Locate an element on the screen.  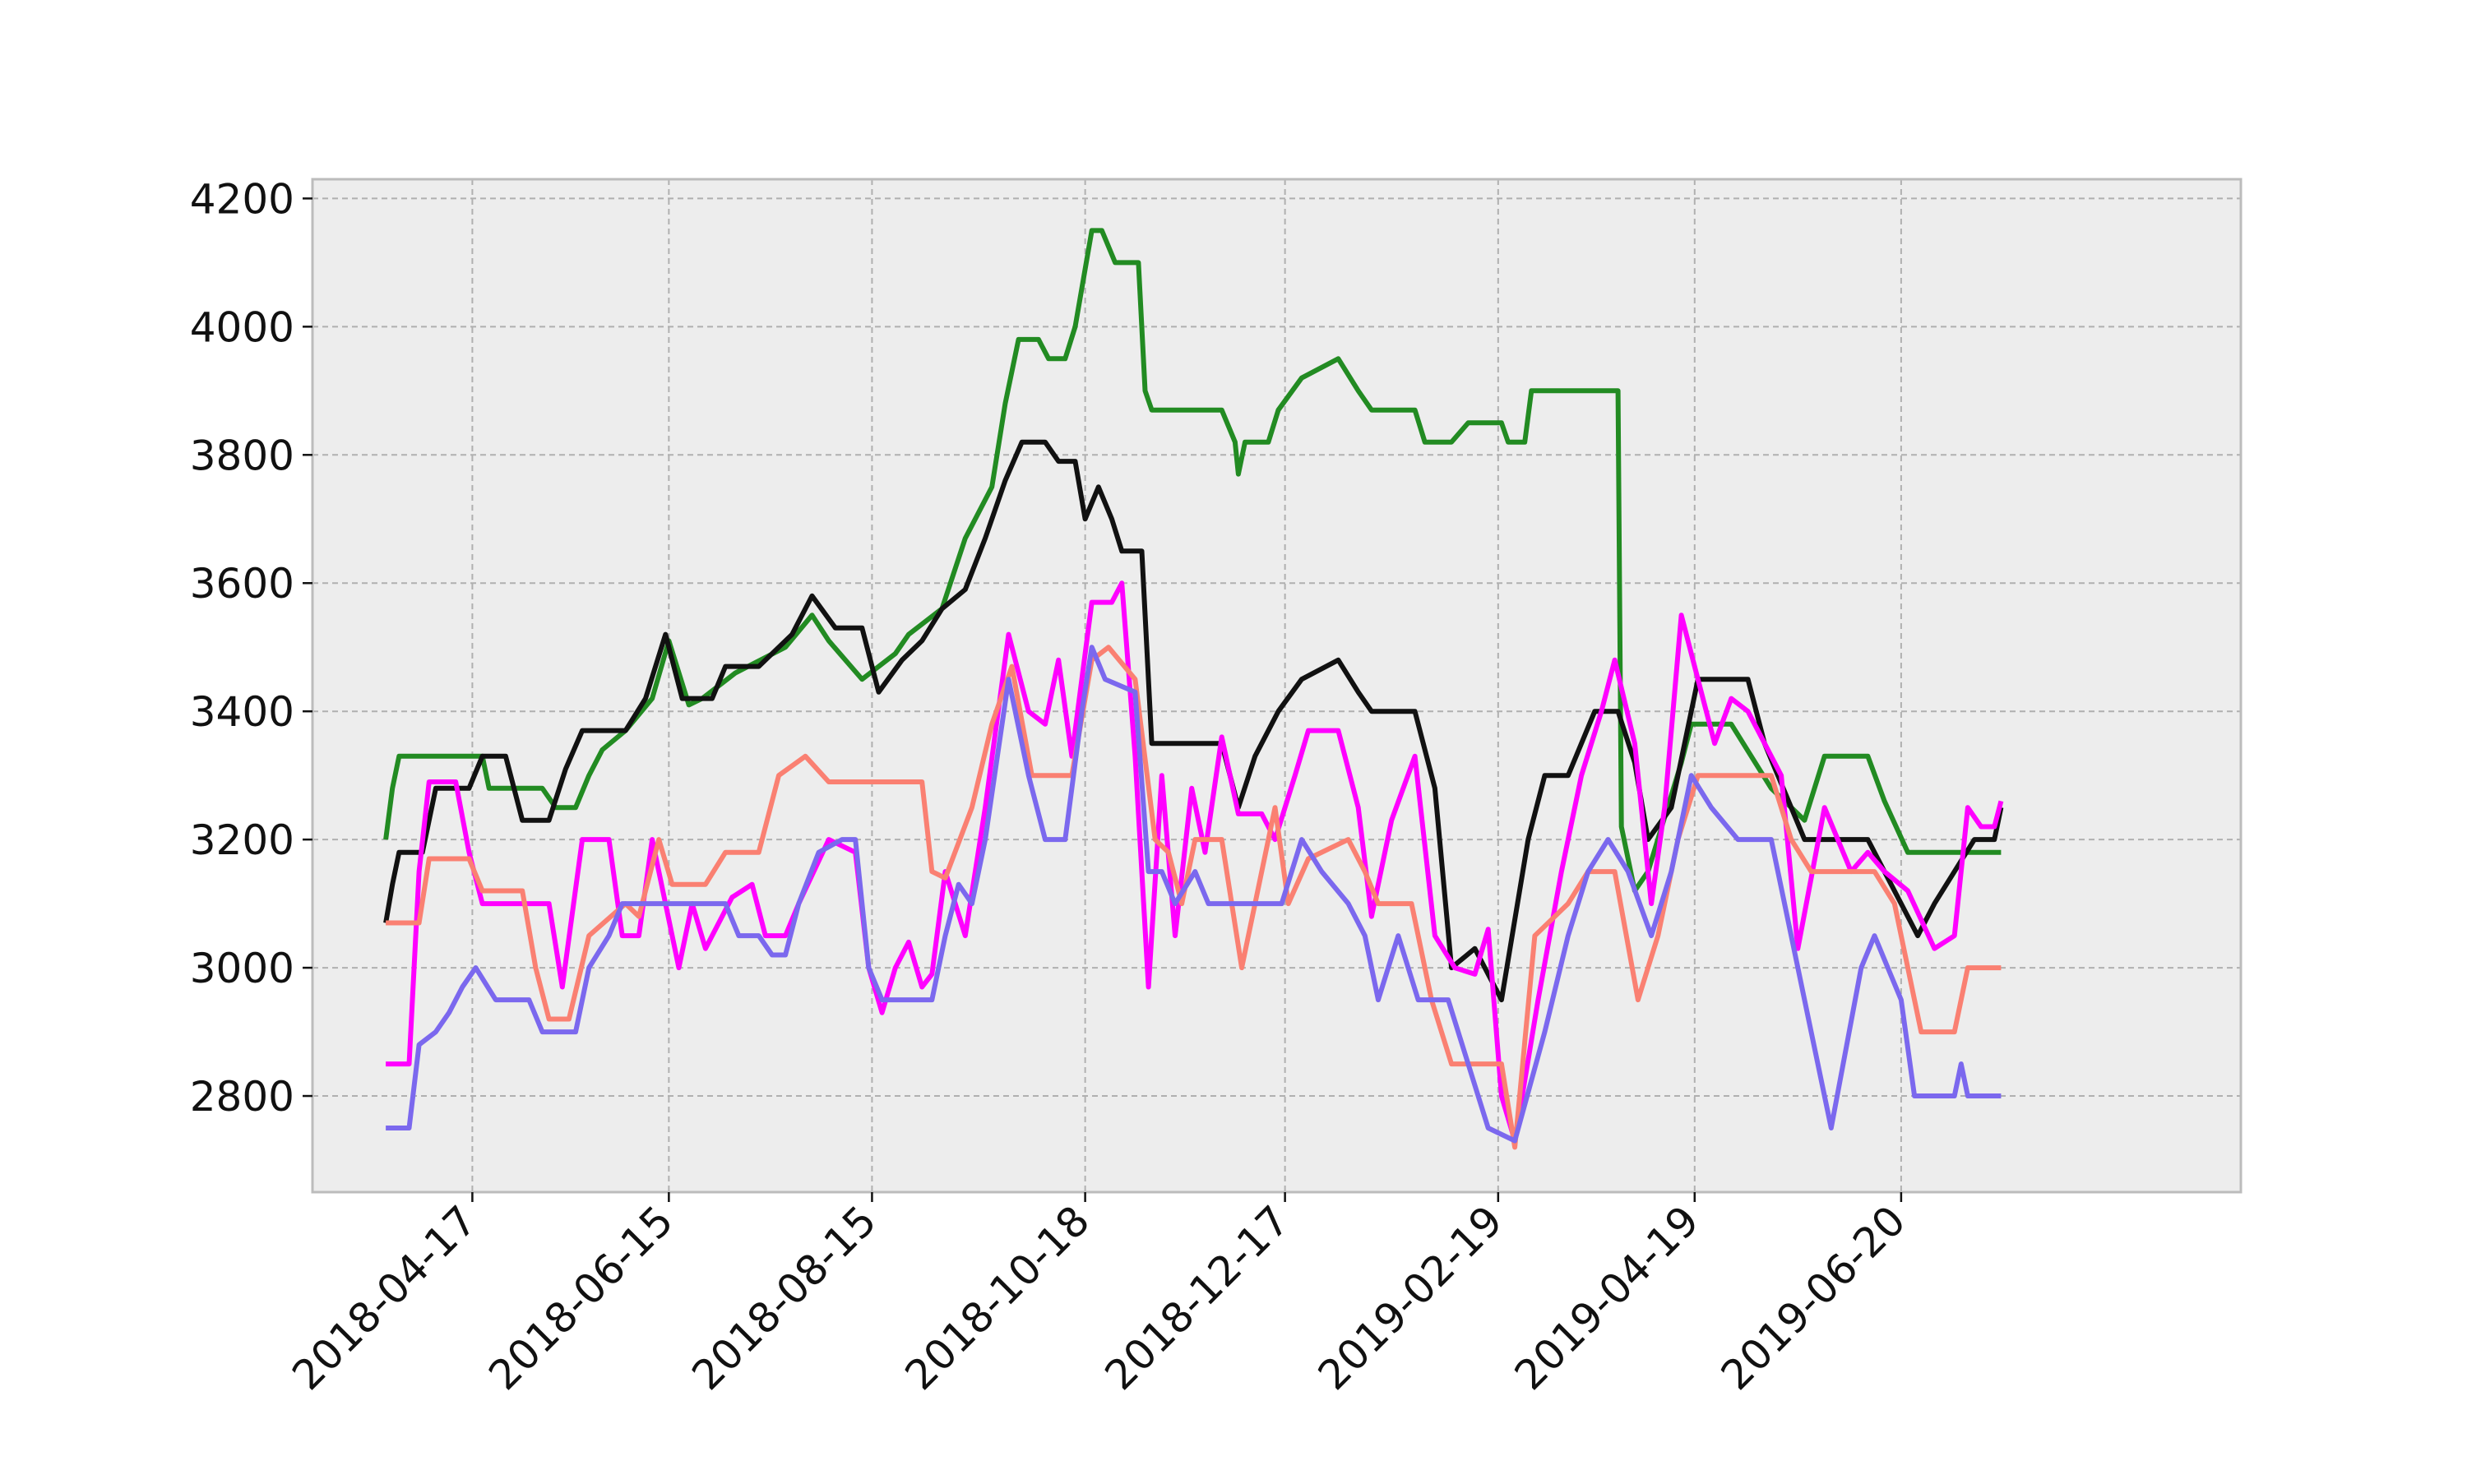
y-tick-label: 4200 is located at coordinates (242, 199).